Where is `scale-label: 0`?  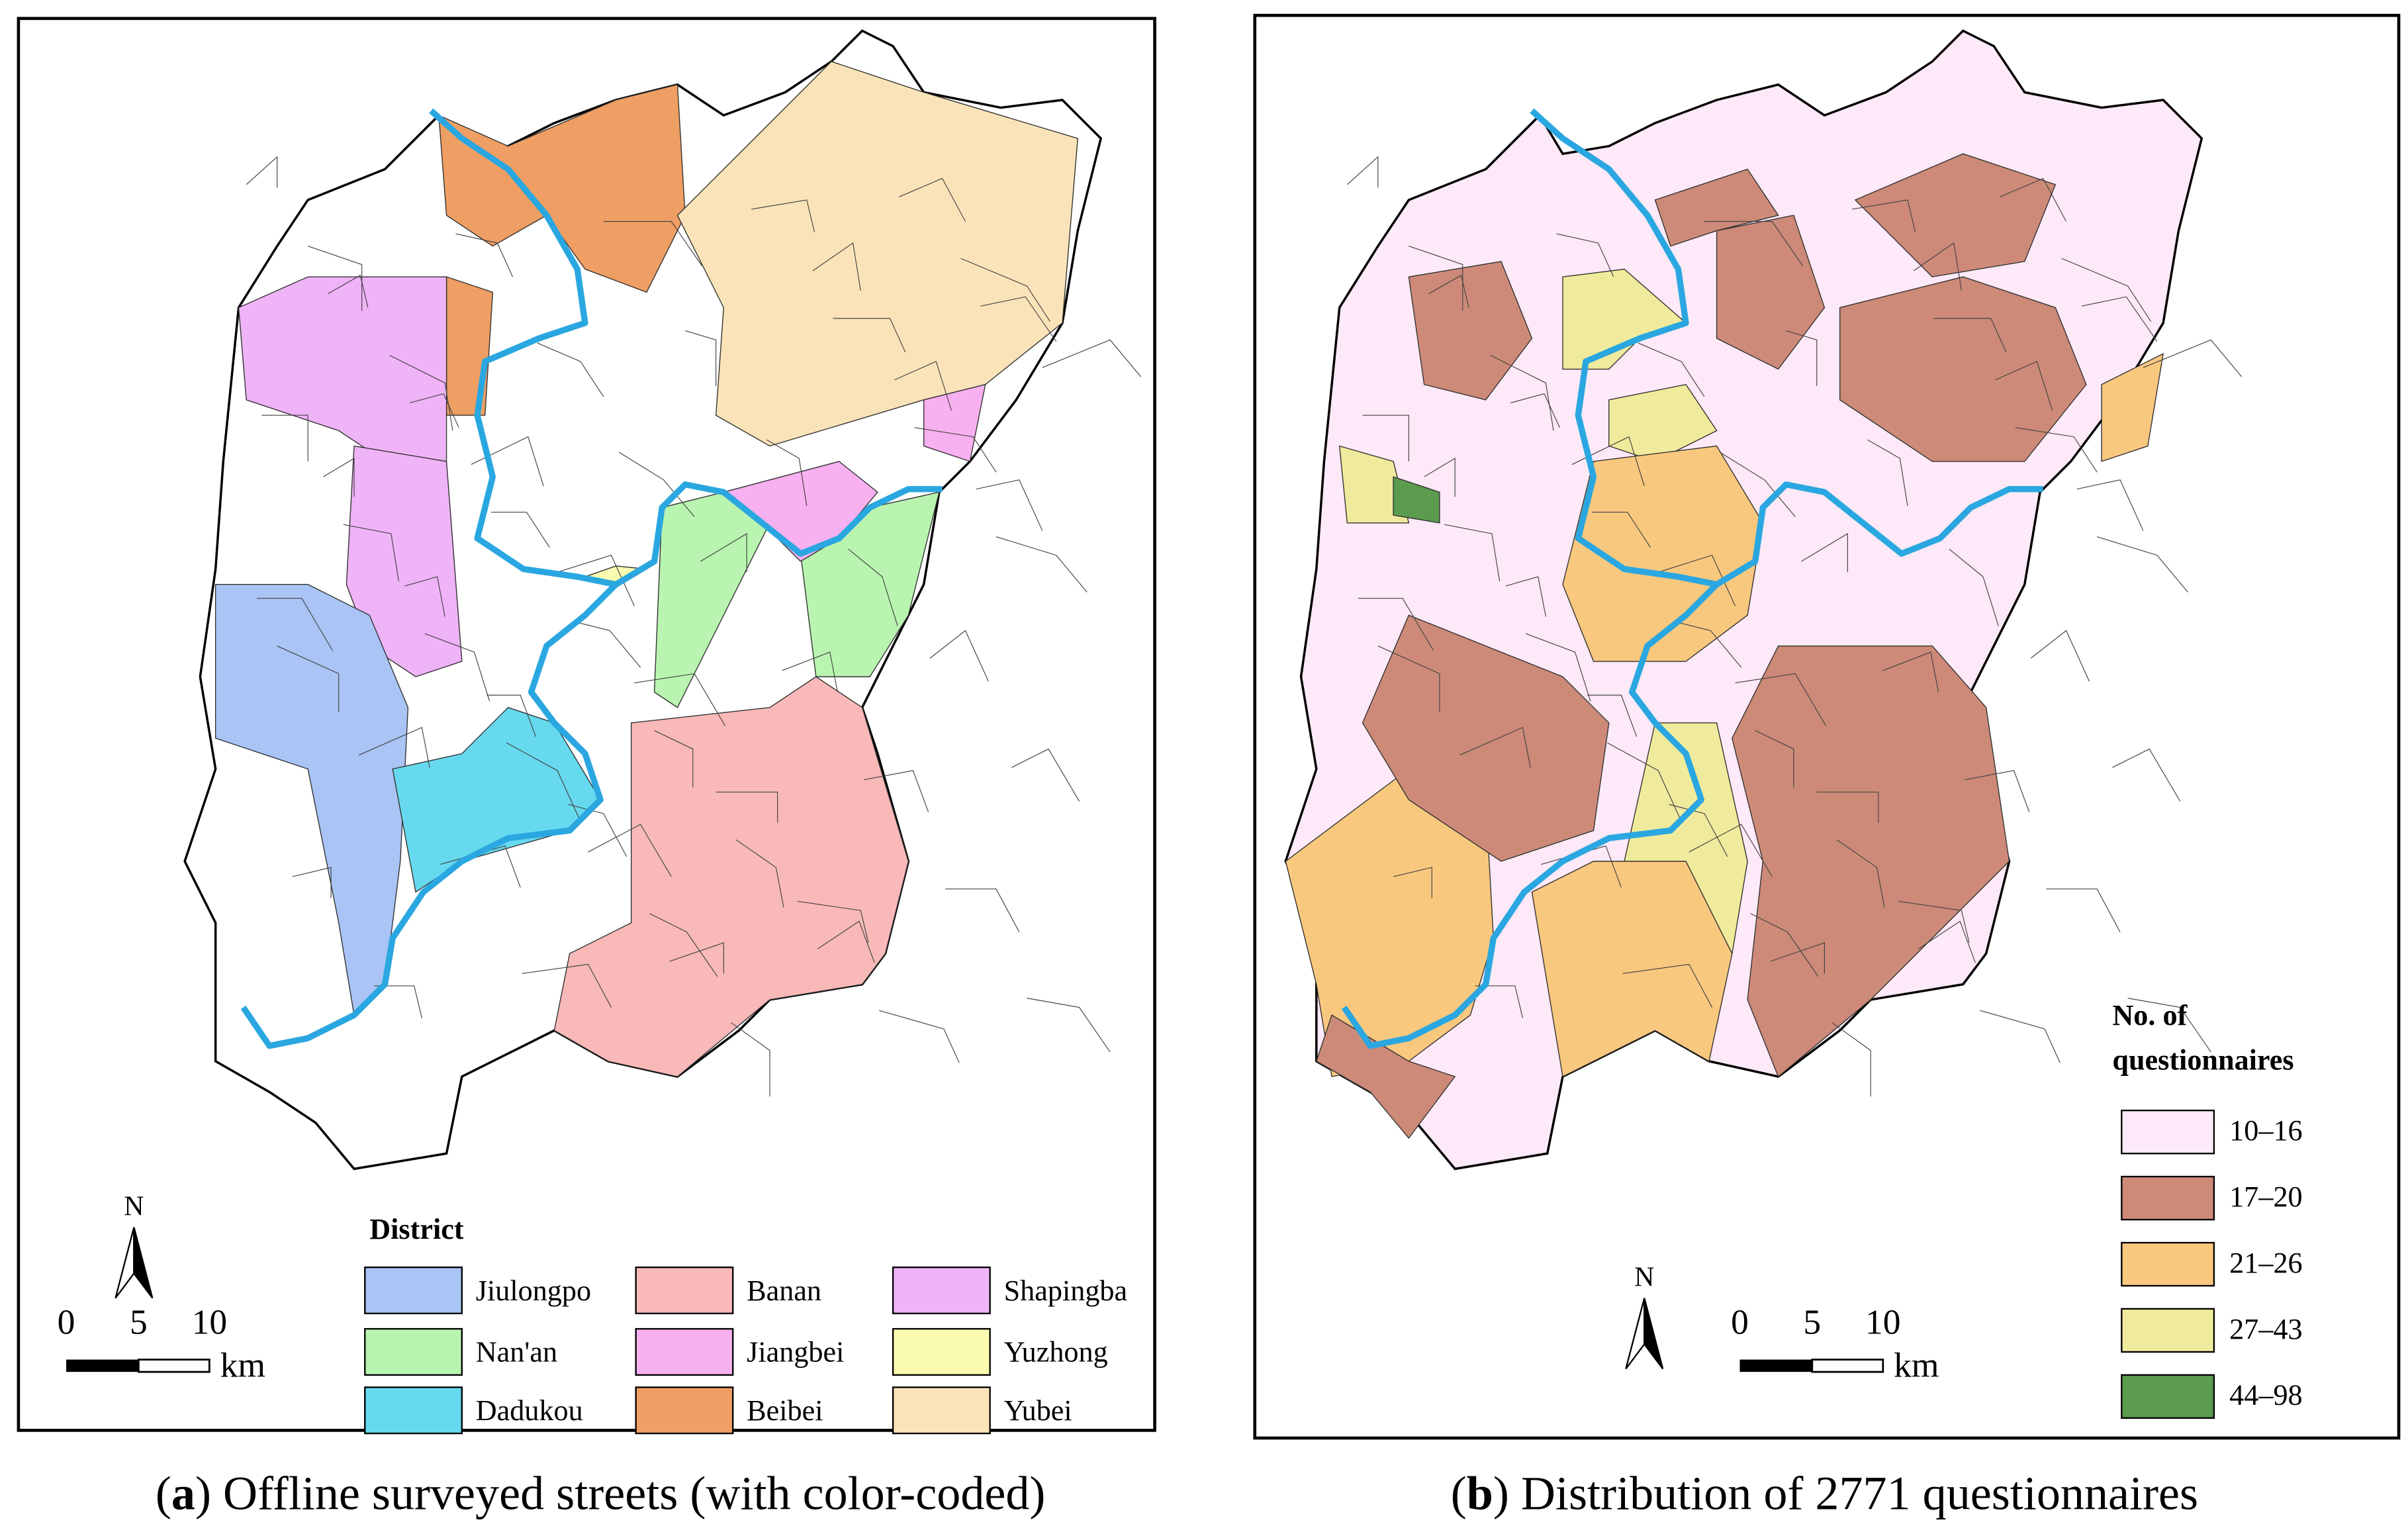 scale-label: 0 is located at coordinates (1740, 1322).